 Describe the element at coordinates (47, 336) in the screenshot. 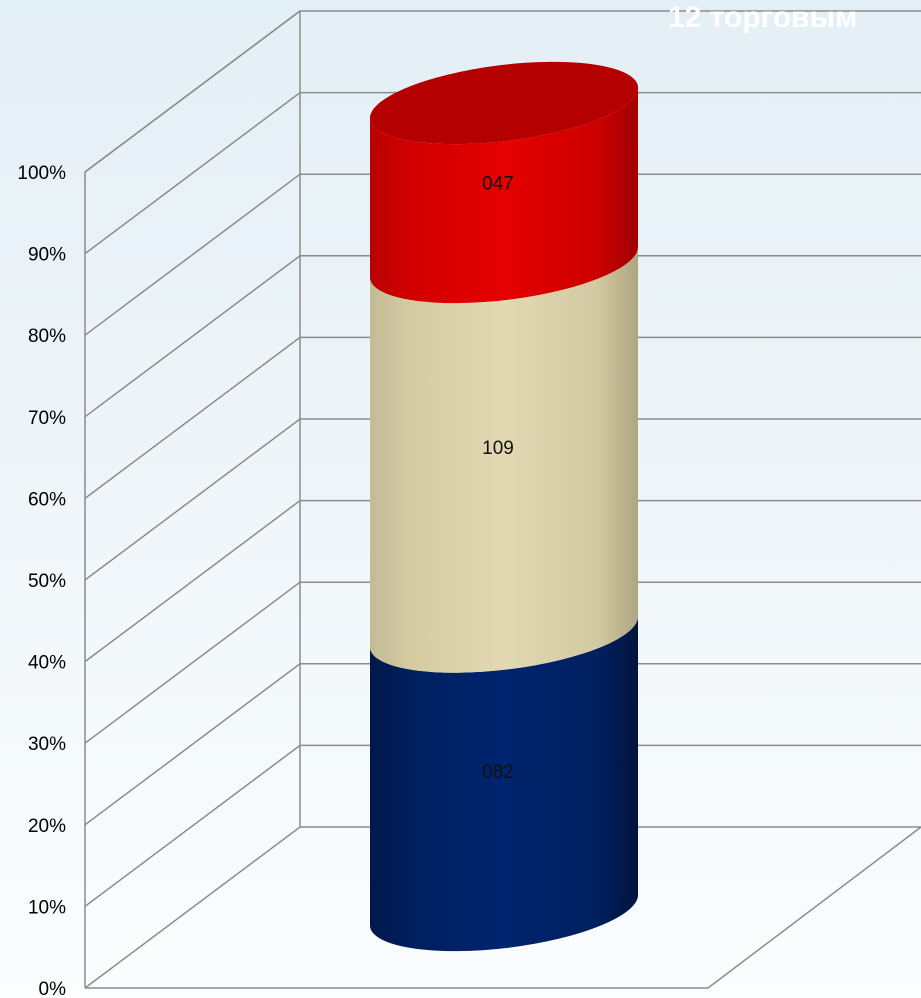

I see `y-tick-label: 80%` at that location.